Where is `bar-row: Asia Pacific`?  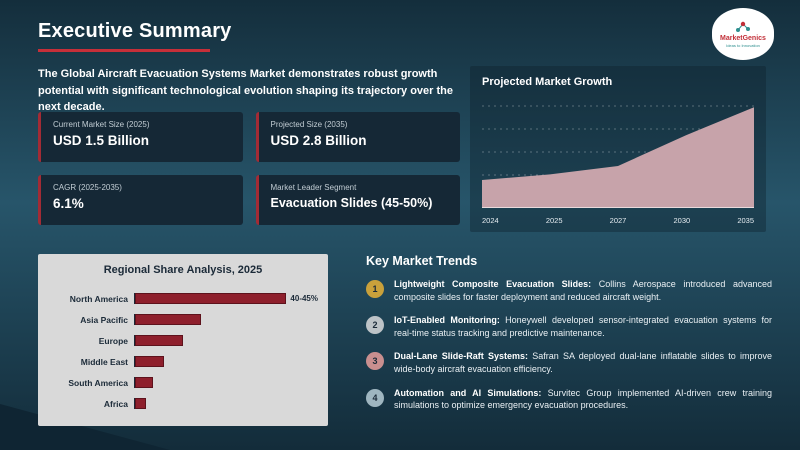 bar-row: Asia Pacific is located at coordinates (183, 319).